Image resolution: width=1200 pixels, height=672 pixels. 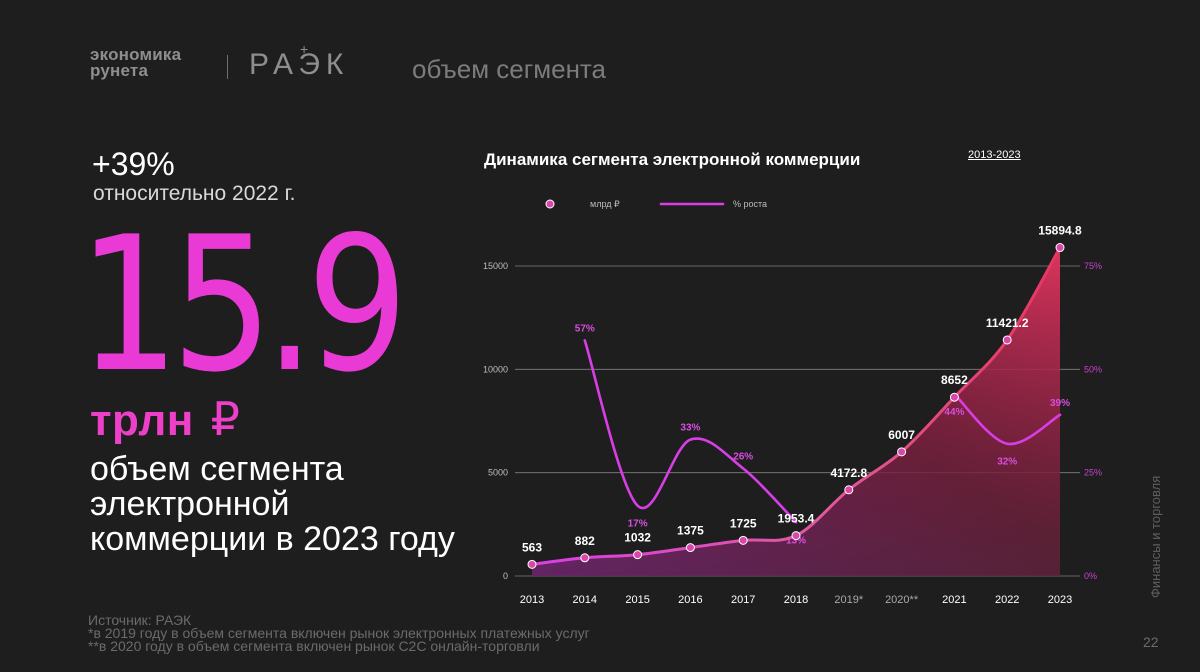 What do you see at coordinates (585, 541) in the screenshot?
I see `volume-data-label: 882` at bounding box center [585, 541].